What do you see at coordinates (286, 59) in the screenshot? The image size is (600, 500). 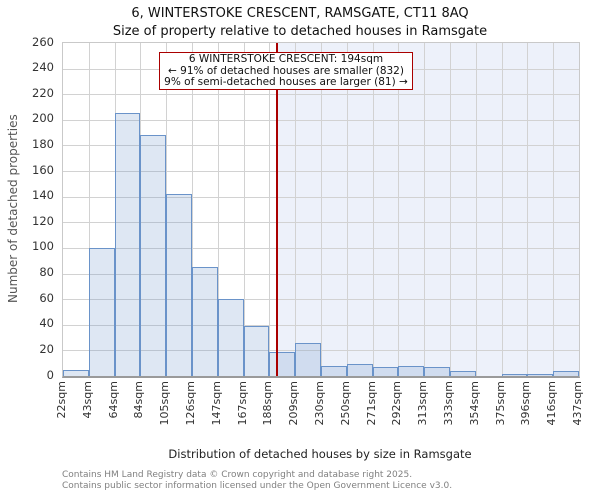 I see `annotation-line1: 6 WINTERSTOKE CRESCENT: 194sqm` at bounding box center [286, 59].